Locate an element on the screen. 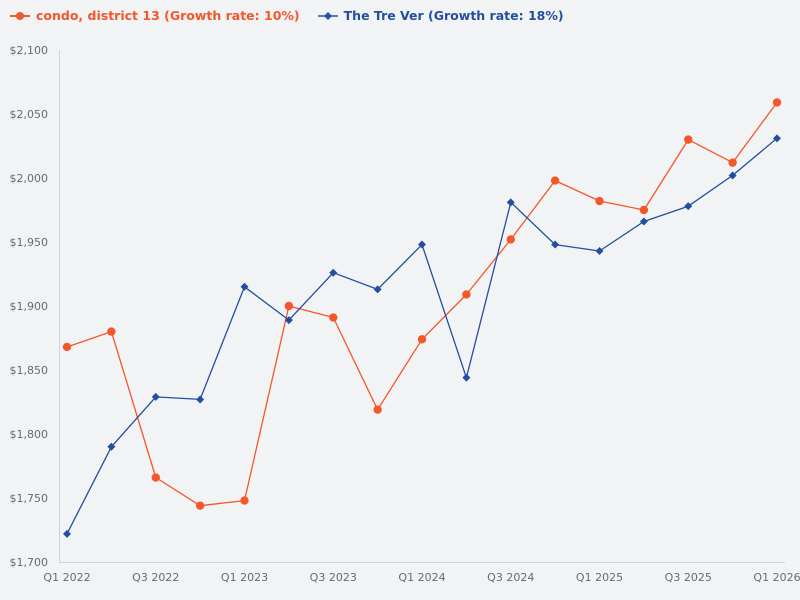  y-tick-label: $1,850 is located at coordinates (29, 370).